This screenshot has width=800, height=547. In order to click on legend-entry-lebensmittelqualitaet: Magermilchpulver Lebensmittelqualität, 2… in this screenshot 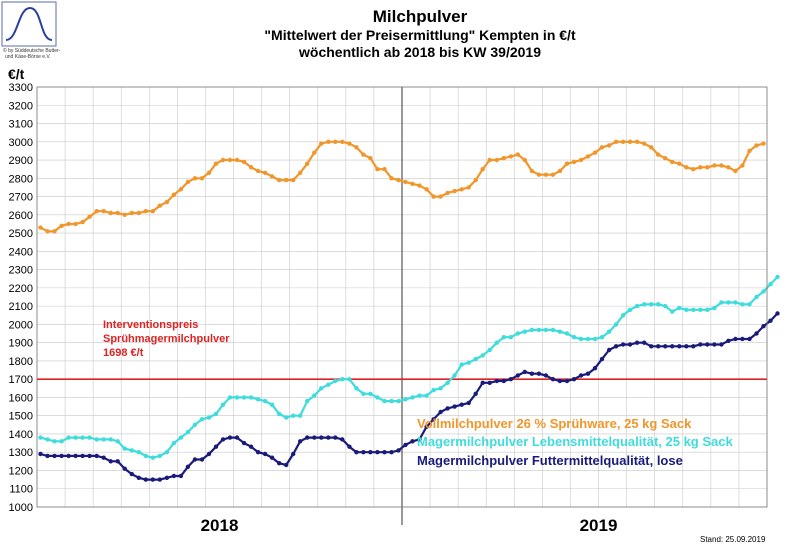, I will do `click(575, 441)`.